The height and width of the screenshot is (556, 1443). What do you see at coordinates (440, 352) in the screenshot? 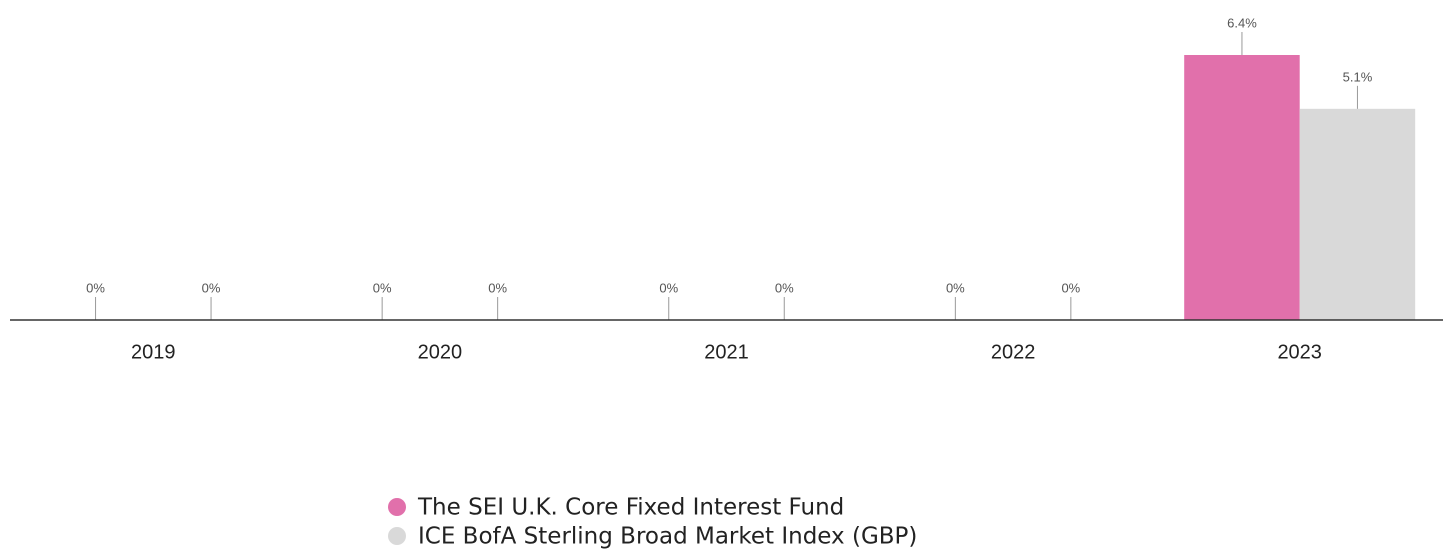
I see `x-tick-label: 2020` at bounding box center [440, 352].